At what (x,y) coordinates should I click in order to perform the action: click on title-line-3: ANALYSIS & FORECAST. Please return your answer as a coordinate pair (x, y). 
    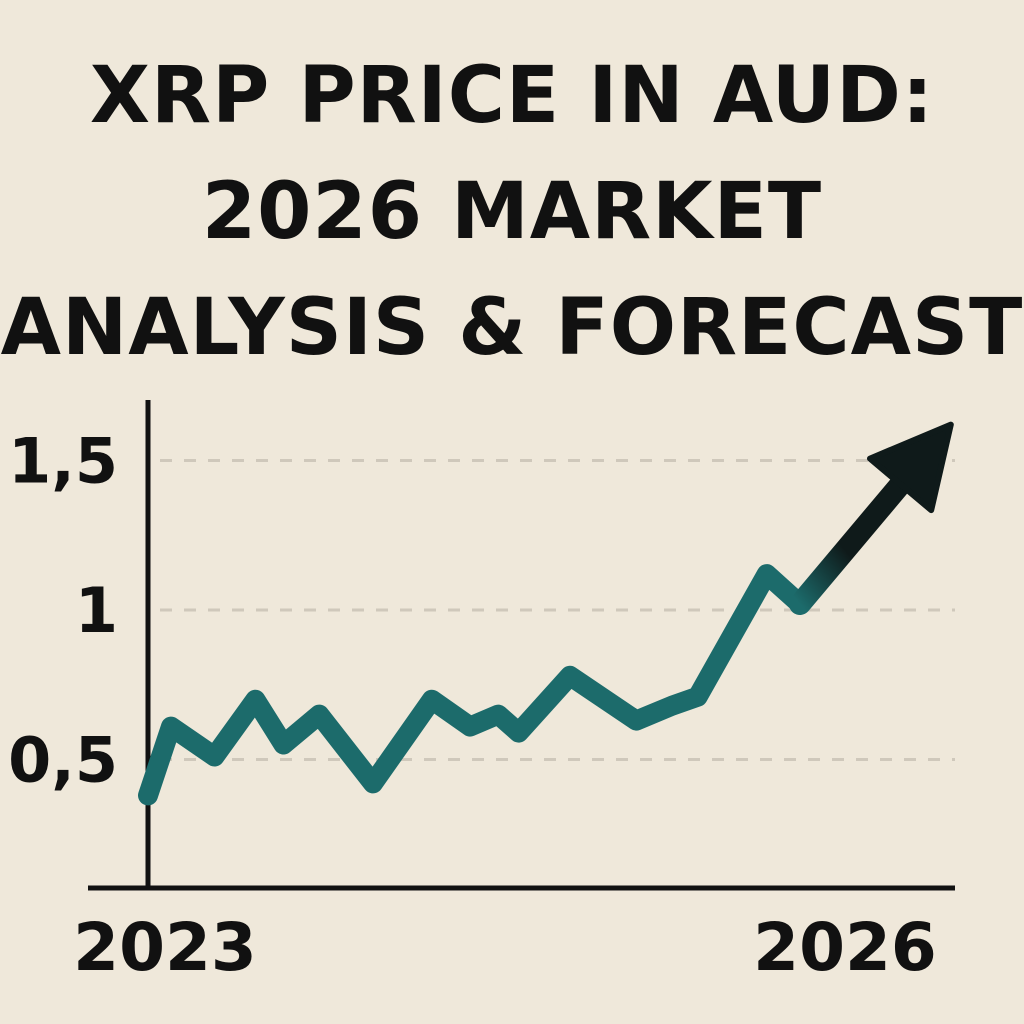
    Looking at the image, I should click on (512, 328).